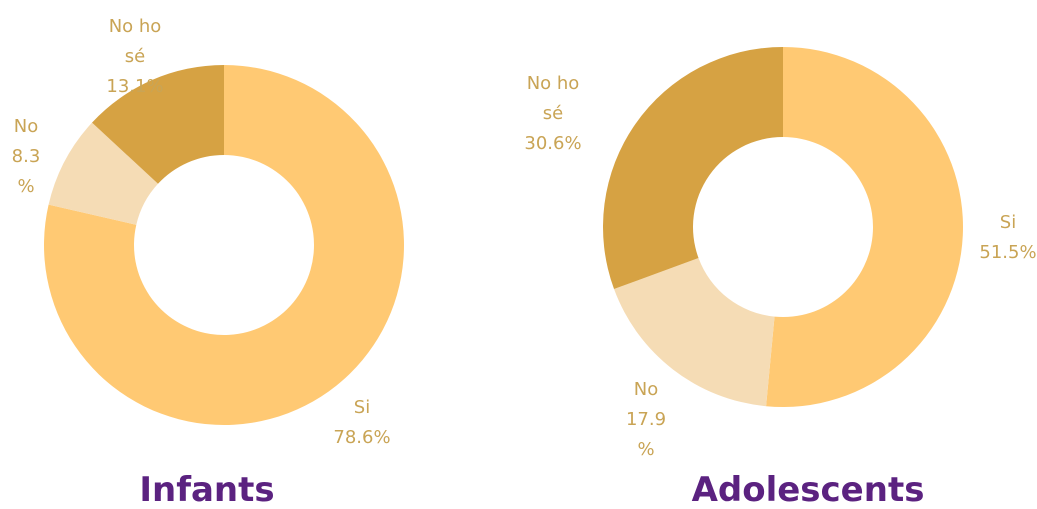 The height and width of the screenshot is (509, 1037). I want to click on slice-label: No 8.3 %, so click(26, 157).